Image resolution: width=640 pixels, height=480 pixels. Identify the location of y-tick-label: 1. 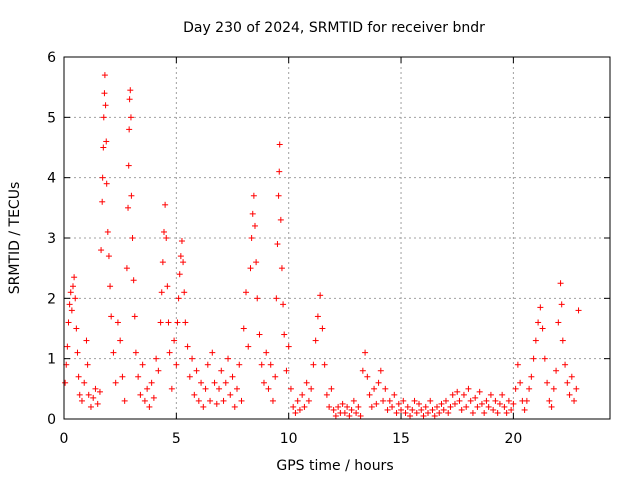
(51, 360).